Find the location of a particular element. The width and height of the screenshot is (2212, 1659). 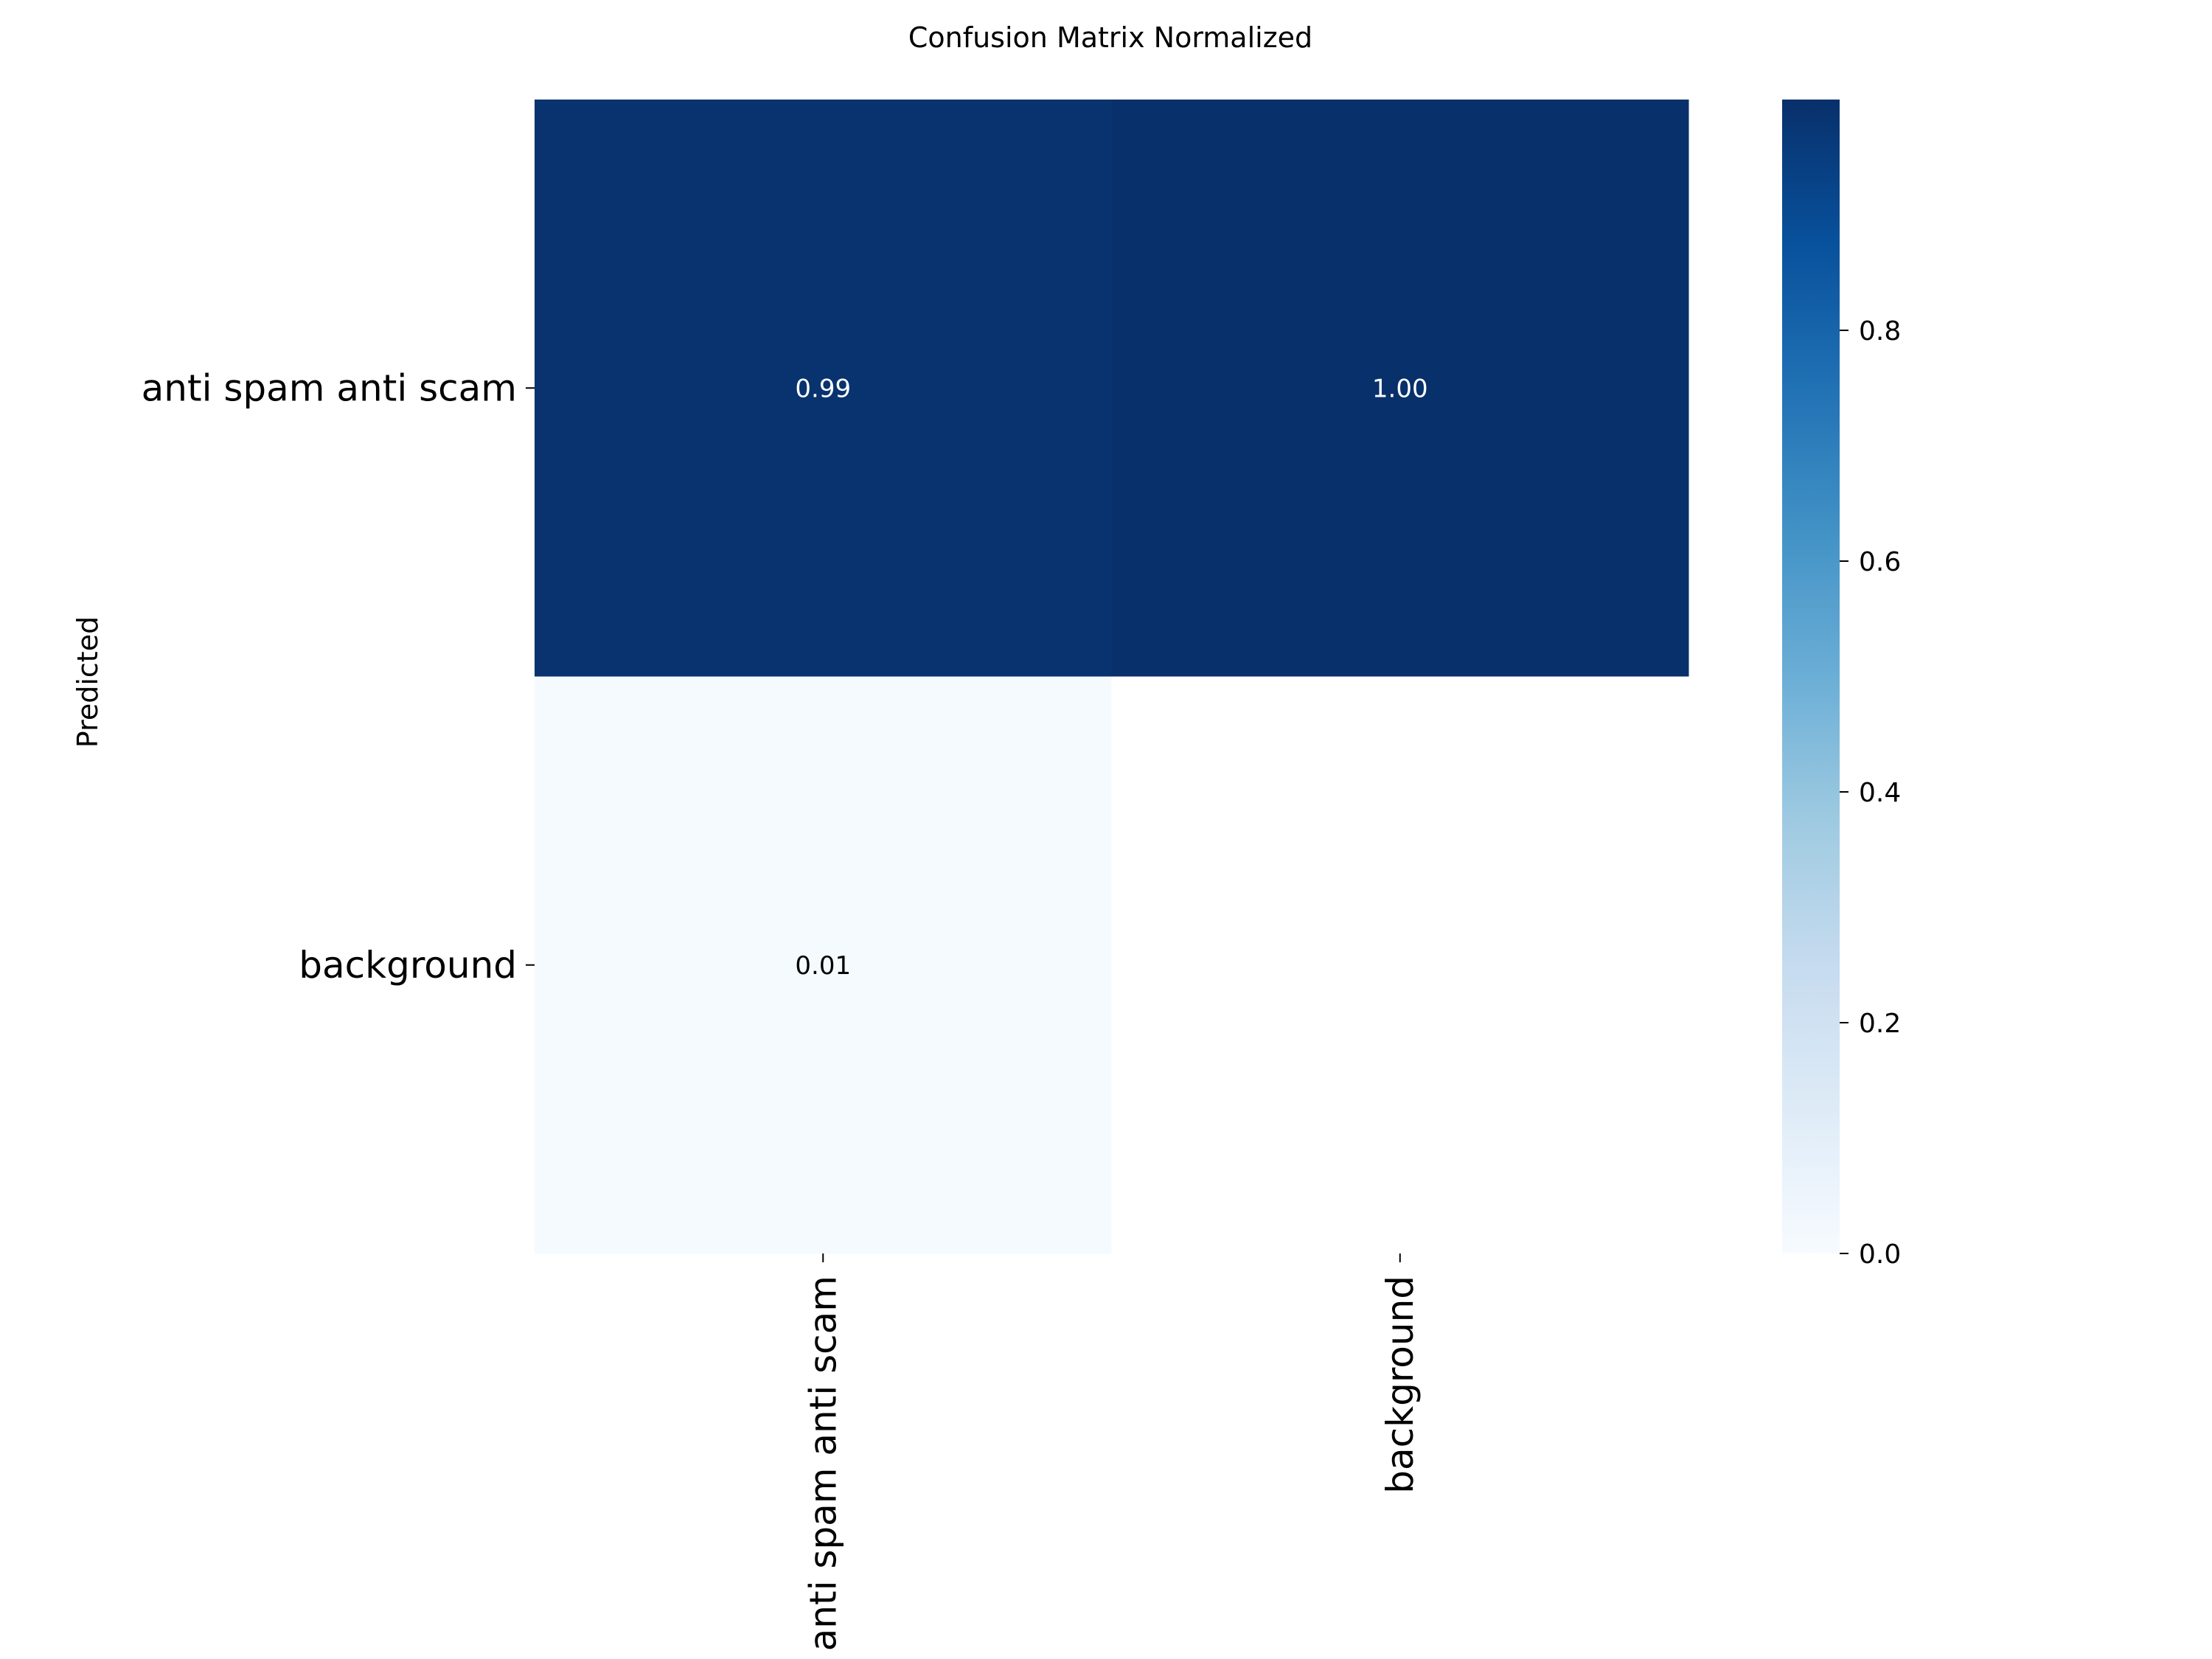

x-axis-ticks: anti spam anti scam background is located at coordinates (1111, 1452).